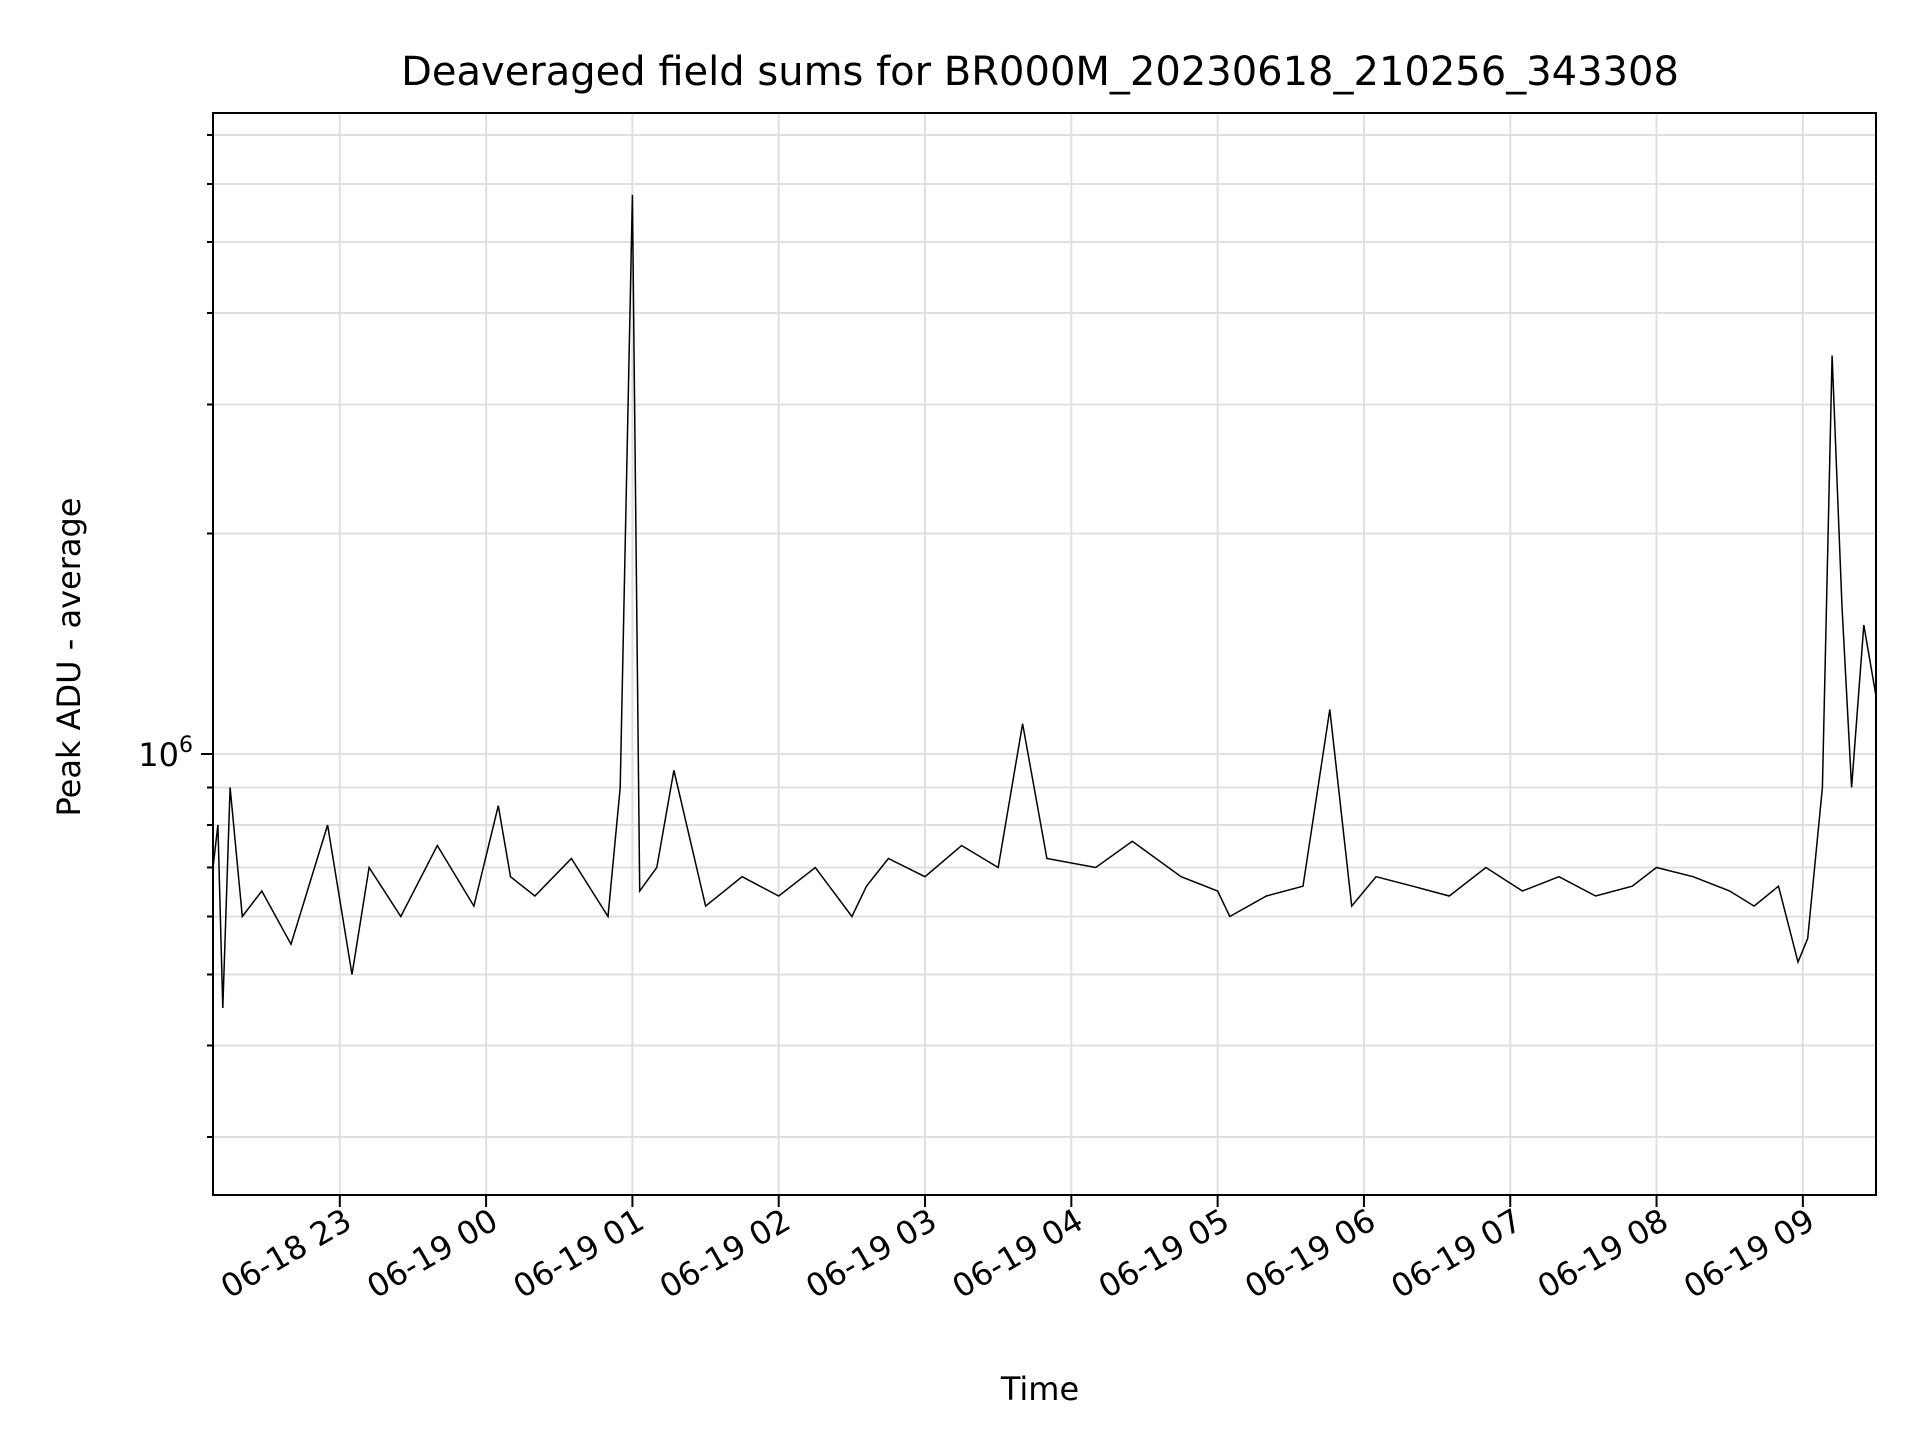 The width and height of the screenshot is (1920, 1440). What do you see at coordinates (69, 657) in the screenshot?
I see `y-axis-label: Peak ADU - average` at bounding box center [69, 657].